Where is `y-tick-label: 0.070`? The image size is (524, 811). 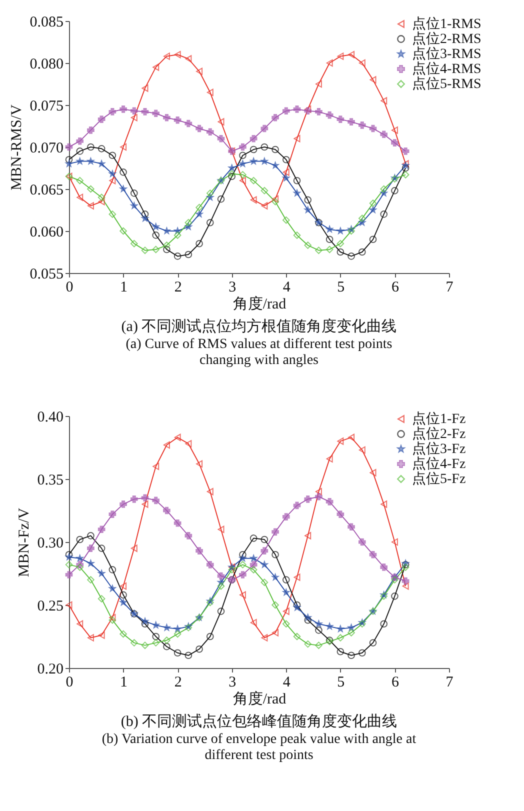
y-tick-label: 0.070 is located at coordinates (47, 148).